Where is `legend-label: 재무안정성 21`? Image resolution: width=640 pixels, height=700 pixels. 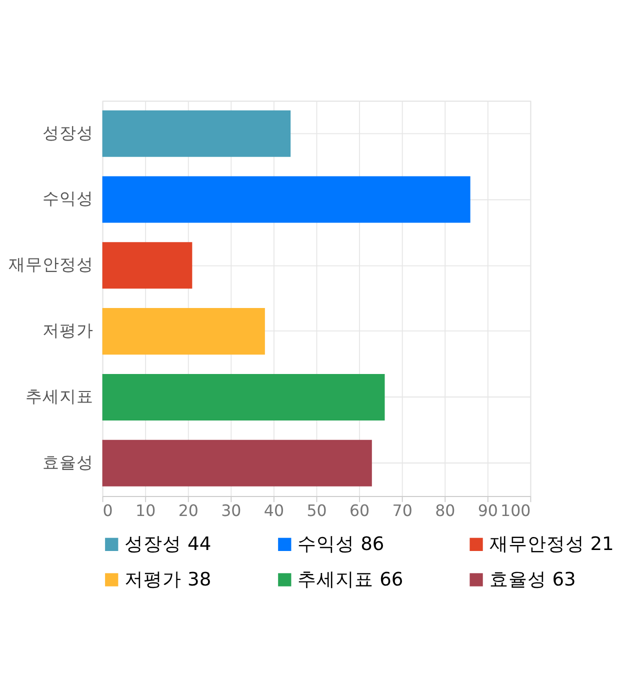
legend-label: 재무안정성 21 is located at coordinates (551, 544).